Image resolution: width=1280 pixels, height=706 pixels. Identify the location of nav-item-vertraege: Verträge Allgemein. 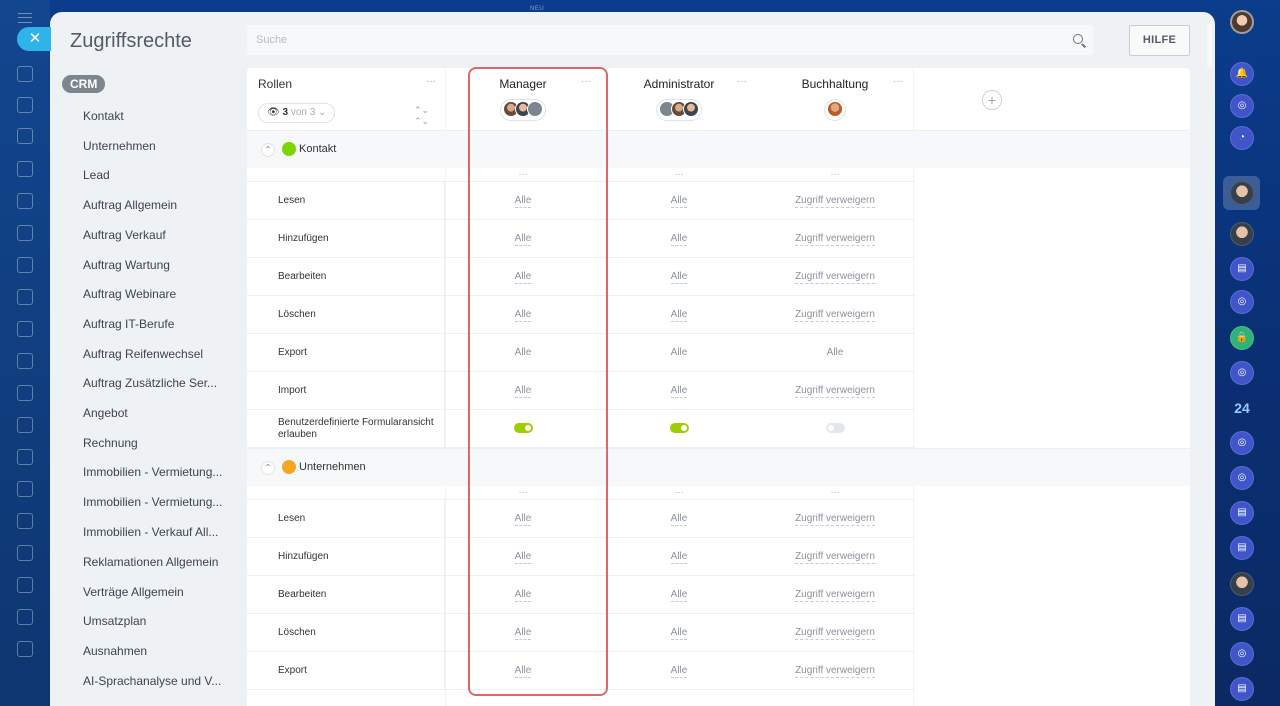
(133, 592).